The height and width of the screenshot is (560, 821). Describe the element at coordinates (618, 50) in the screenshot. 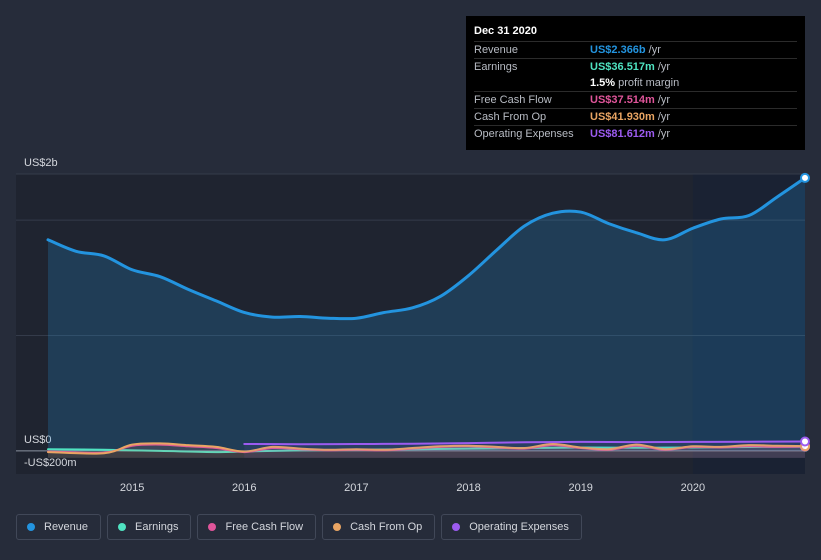

I see `tooltip-value: US$2.366b` at that location.